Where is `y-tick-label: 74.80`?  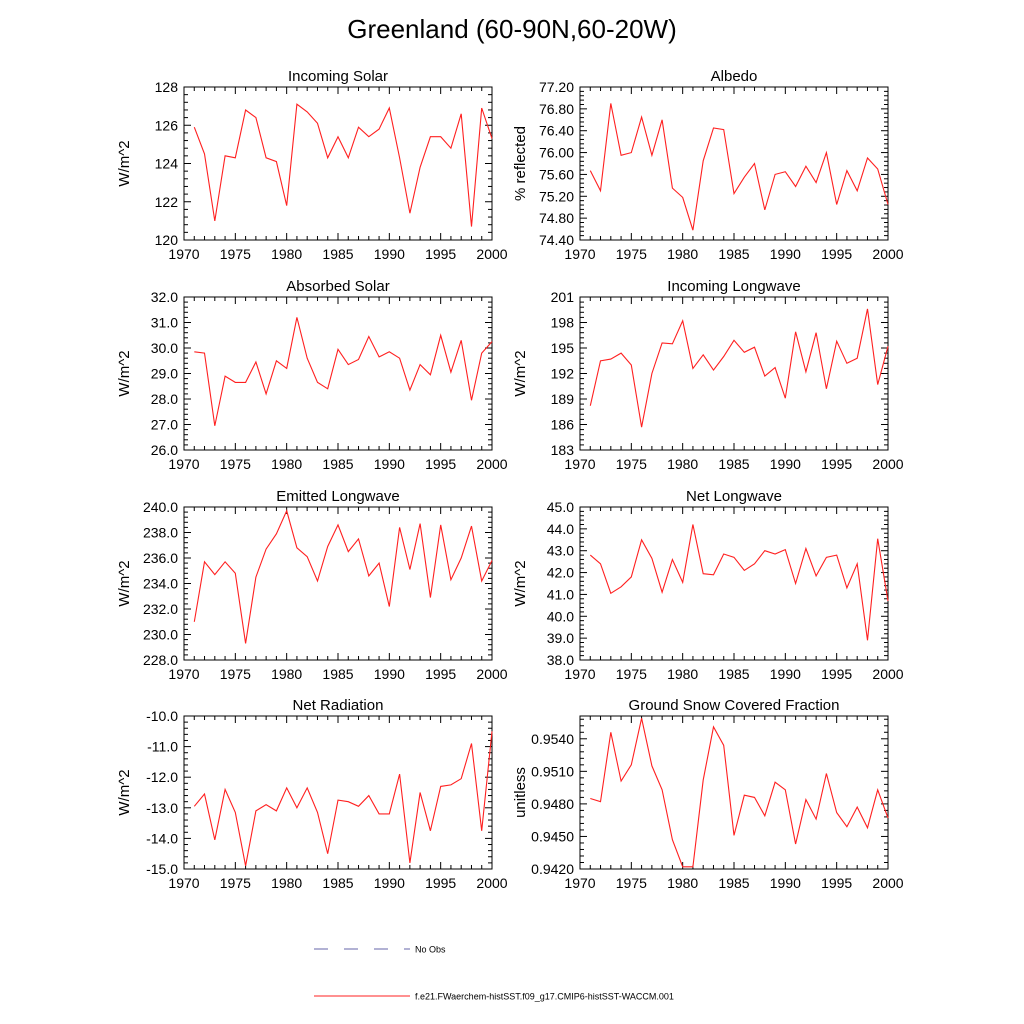 y-tick-label: 74.80 is located at coordinates (556, 218).